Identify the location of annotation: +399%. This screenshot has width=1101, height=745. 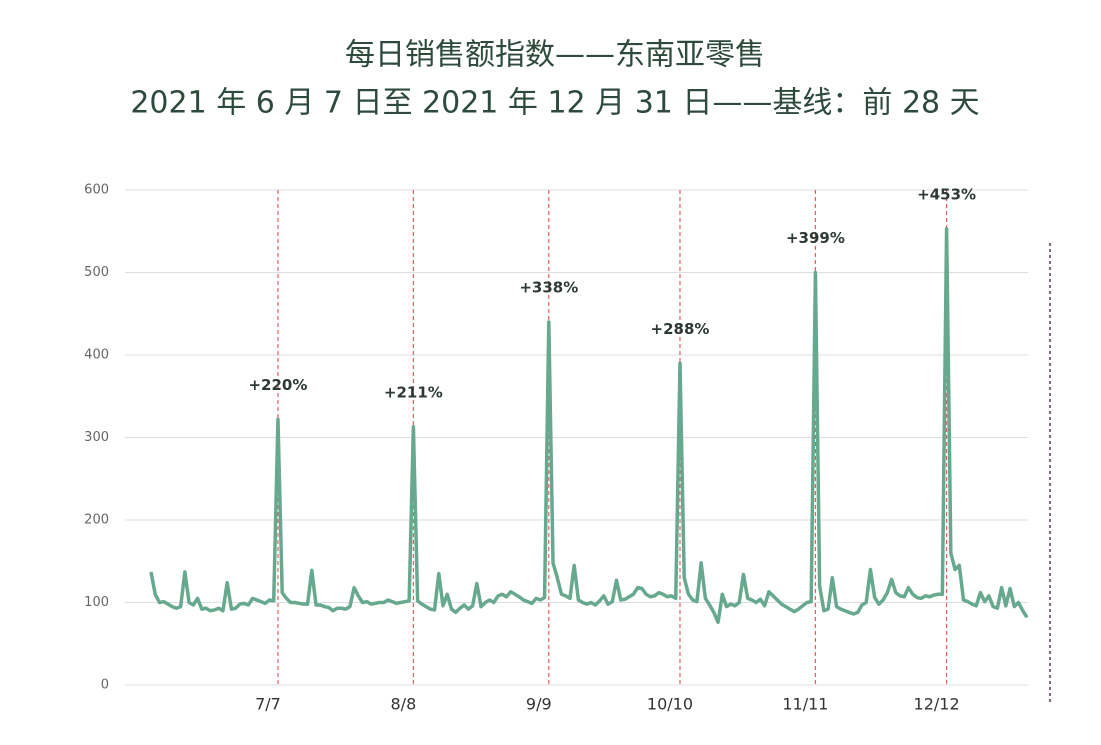
(815, 238).